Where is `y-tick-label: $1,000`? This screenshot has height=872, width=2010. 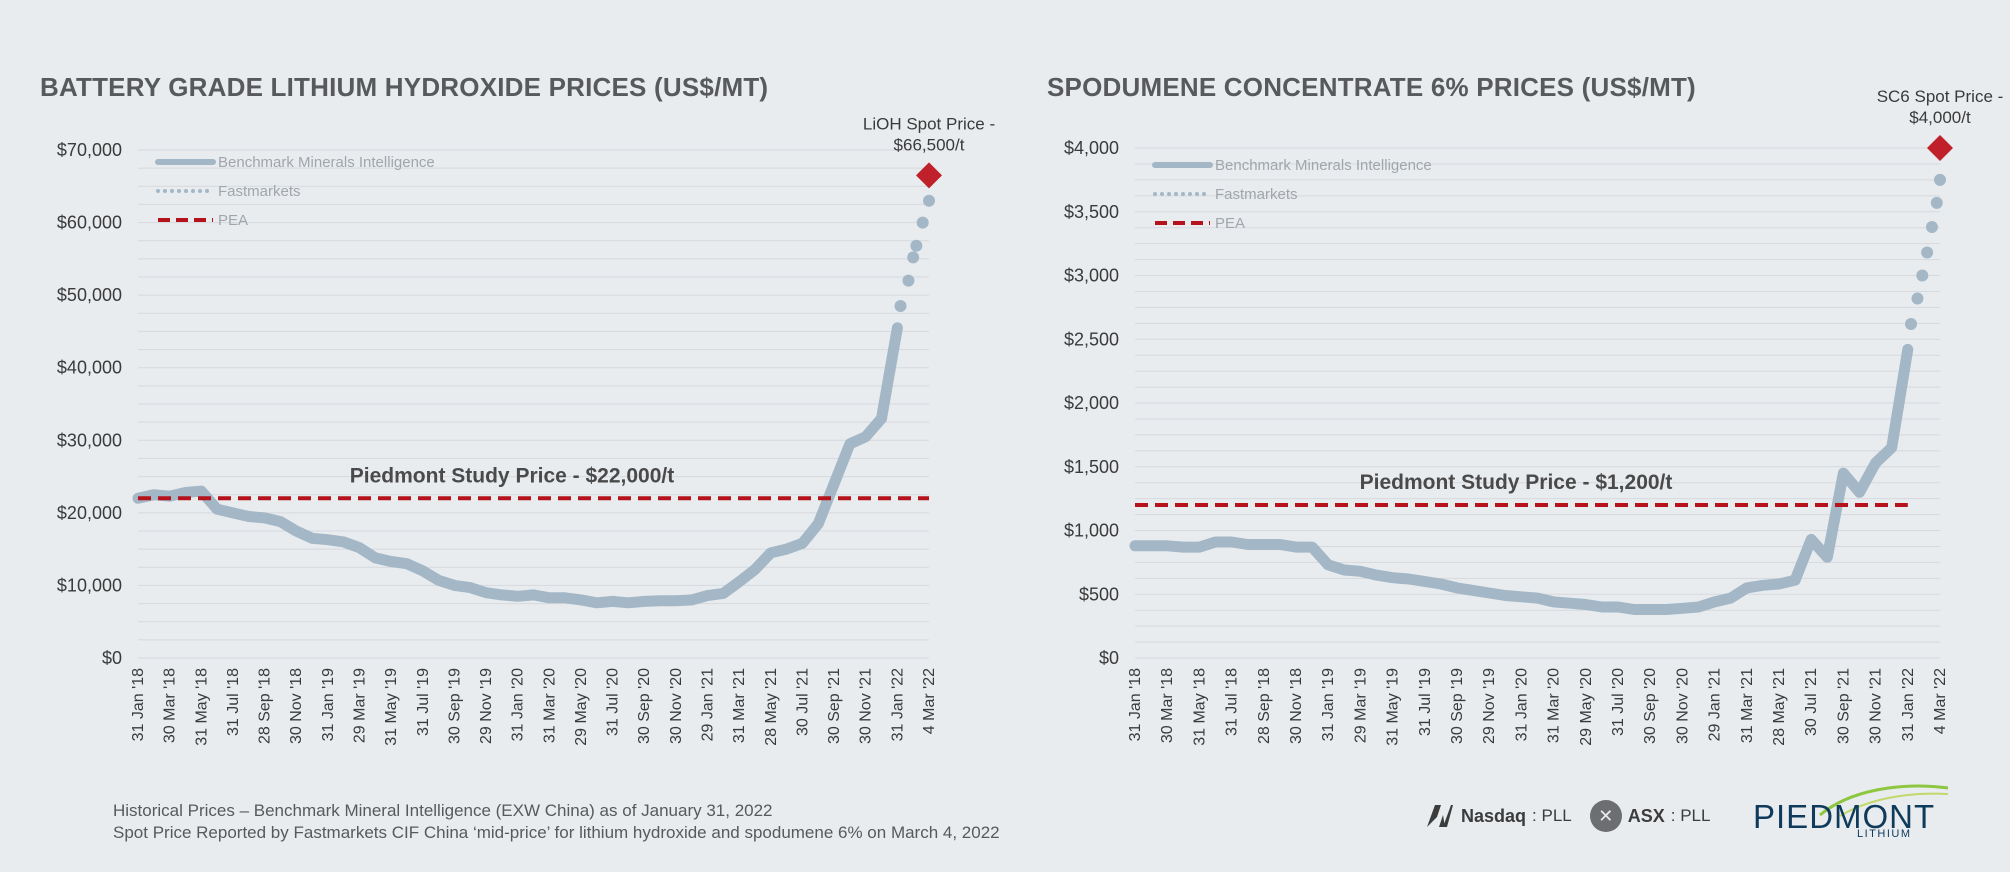
y-tick-label: $1,000 is located at coordinates (1091, 531).